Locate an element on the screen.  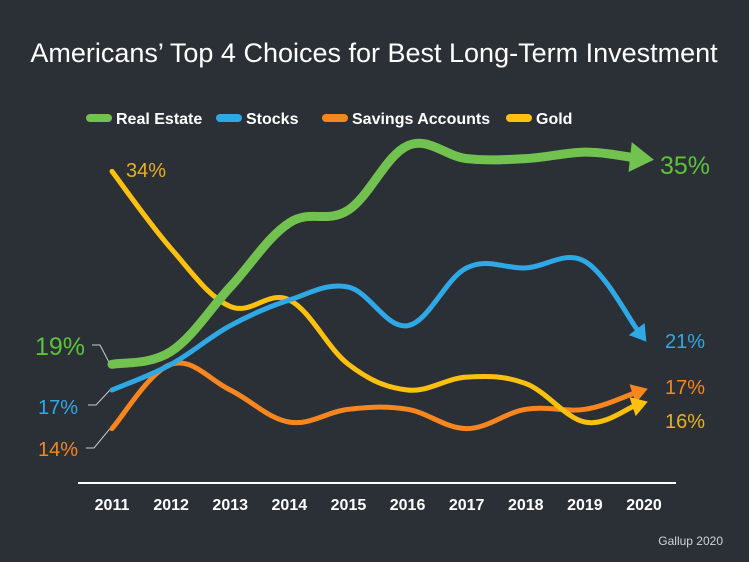
x-tick-label-2011: 2011 is located at coordinates (112, 505).